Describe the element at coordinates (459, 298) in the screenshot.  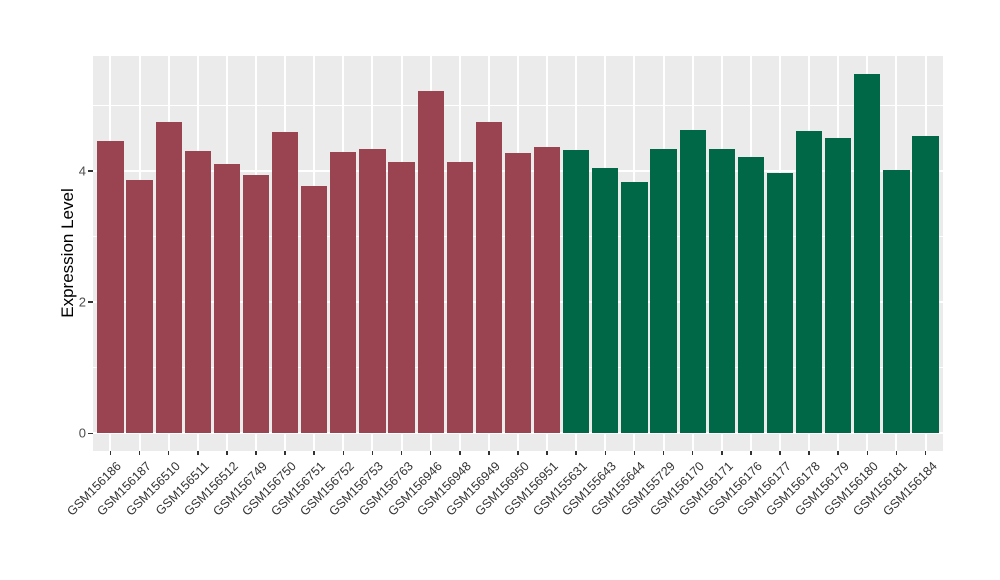
I see `bar-GSM156948` at that location.